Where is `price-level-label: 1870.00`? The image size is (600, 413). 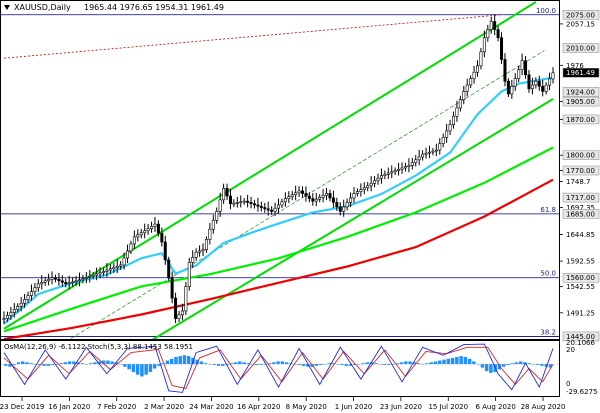 price-level-label: 1870.00 is located at coordinates (580, 120).